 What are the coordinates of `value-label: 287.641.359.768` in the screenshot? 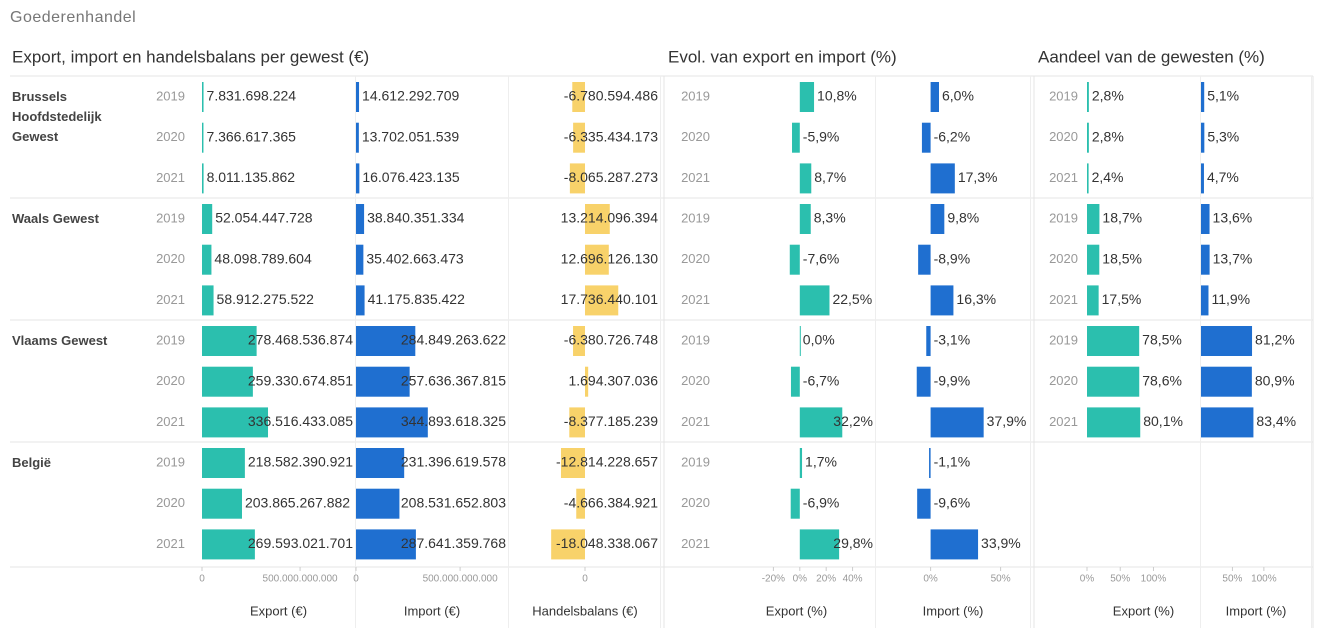 It's located at (453, 543).